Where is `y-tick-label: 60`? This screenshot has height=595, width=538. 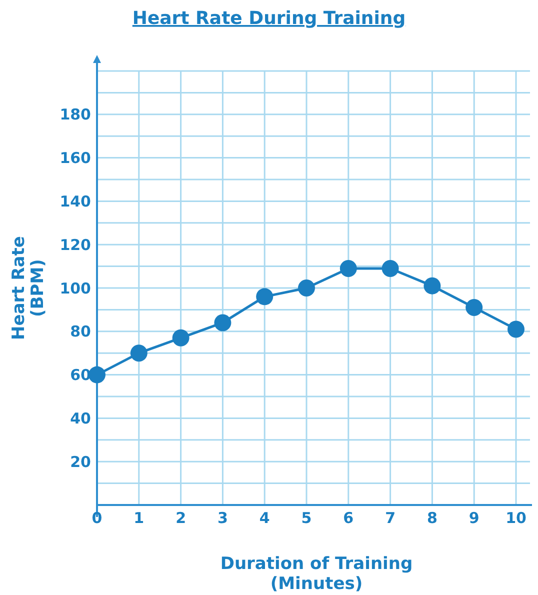 y-tick-label: 60 is located at coordinates (80, 375).